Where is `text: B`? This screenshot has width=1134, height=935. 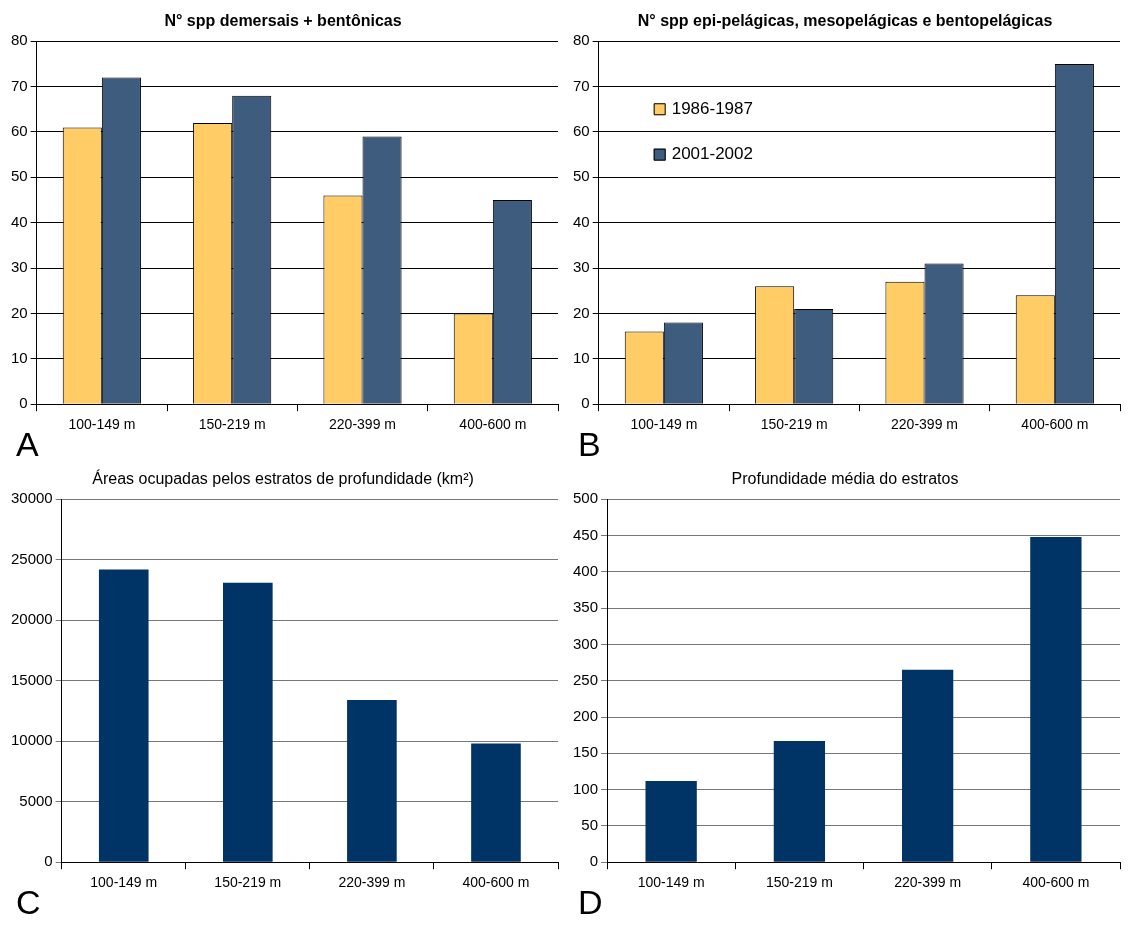
text: B is located at coordinates (589, 444).